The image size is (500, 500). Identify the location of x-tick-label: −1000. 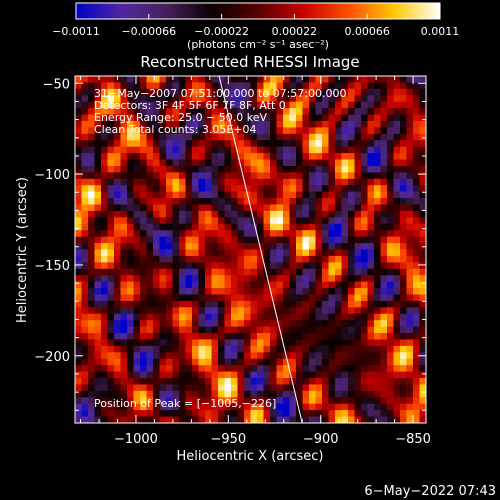
(136, 439).